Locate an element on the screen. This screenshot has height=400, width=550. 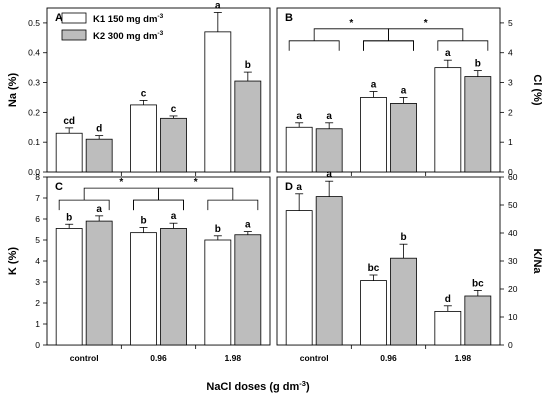
y-tick-label-d-2: 20 is located at coordinates (513, 289).